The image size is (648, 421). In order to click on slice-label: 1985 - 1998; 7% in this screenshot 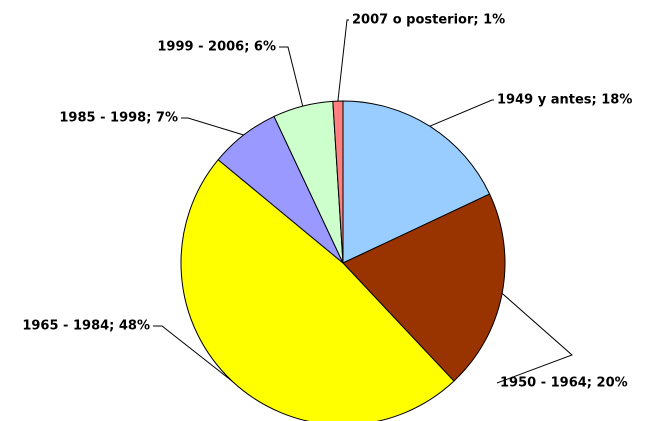, I will do `click(118, 118)`.